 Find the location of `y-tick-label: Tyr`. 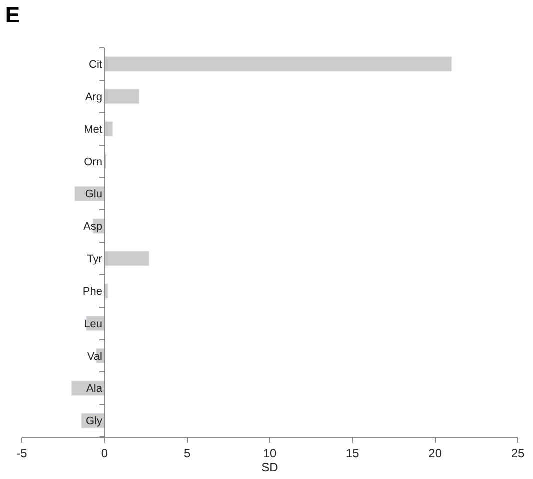

y-tick-label: Tyr is located at coordinates (95, 260).